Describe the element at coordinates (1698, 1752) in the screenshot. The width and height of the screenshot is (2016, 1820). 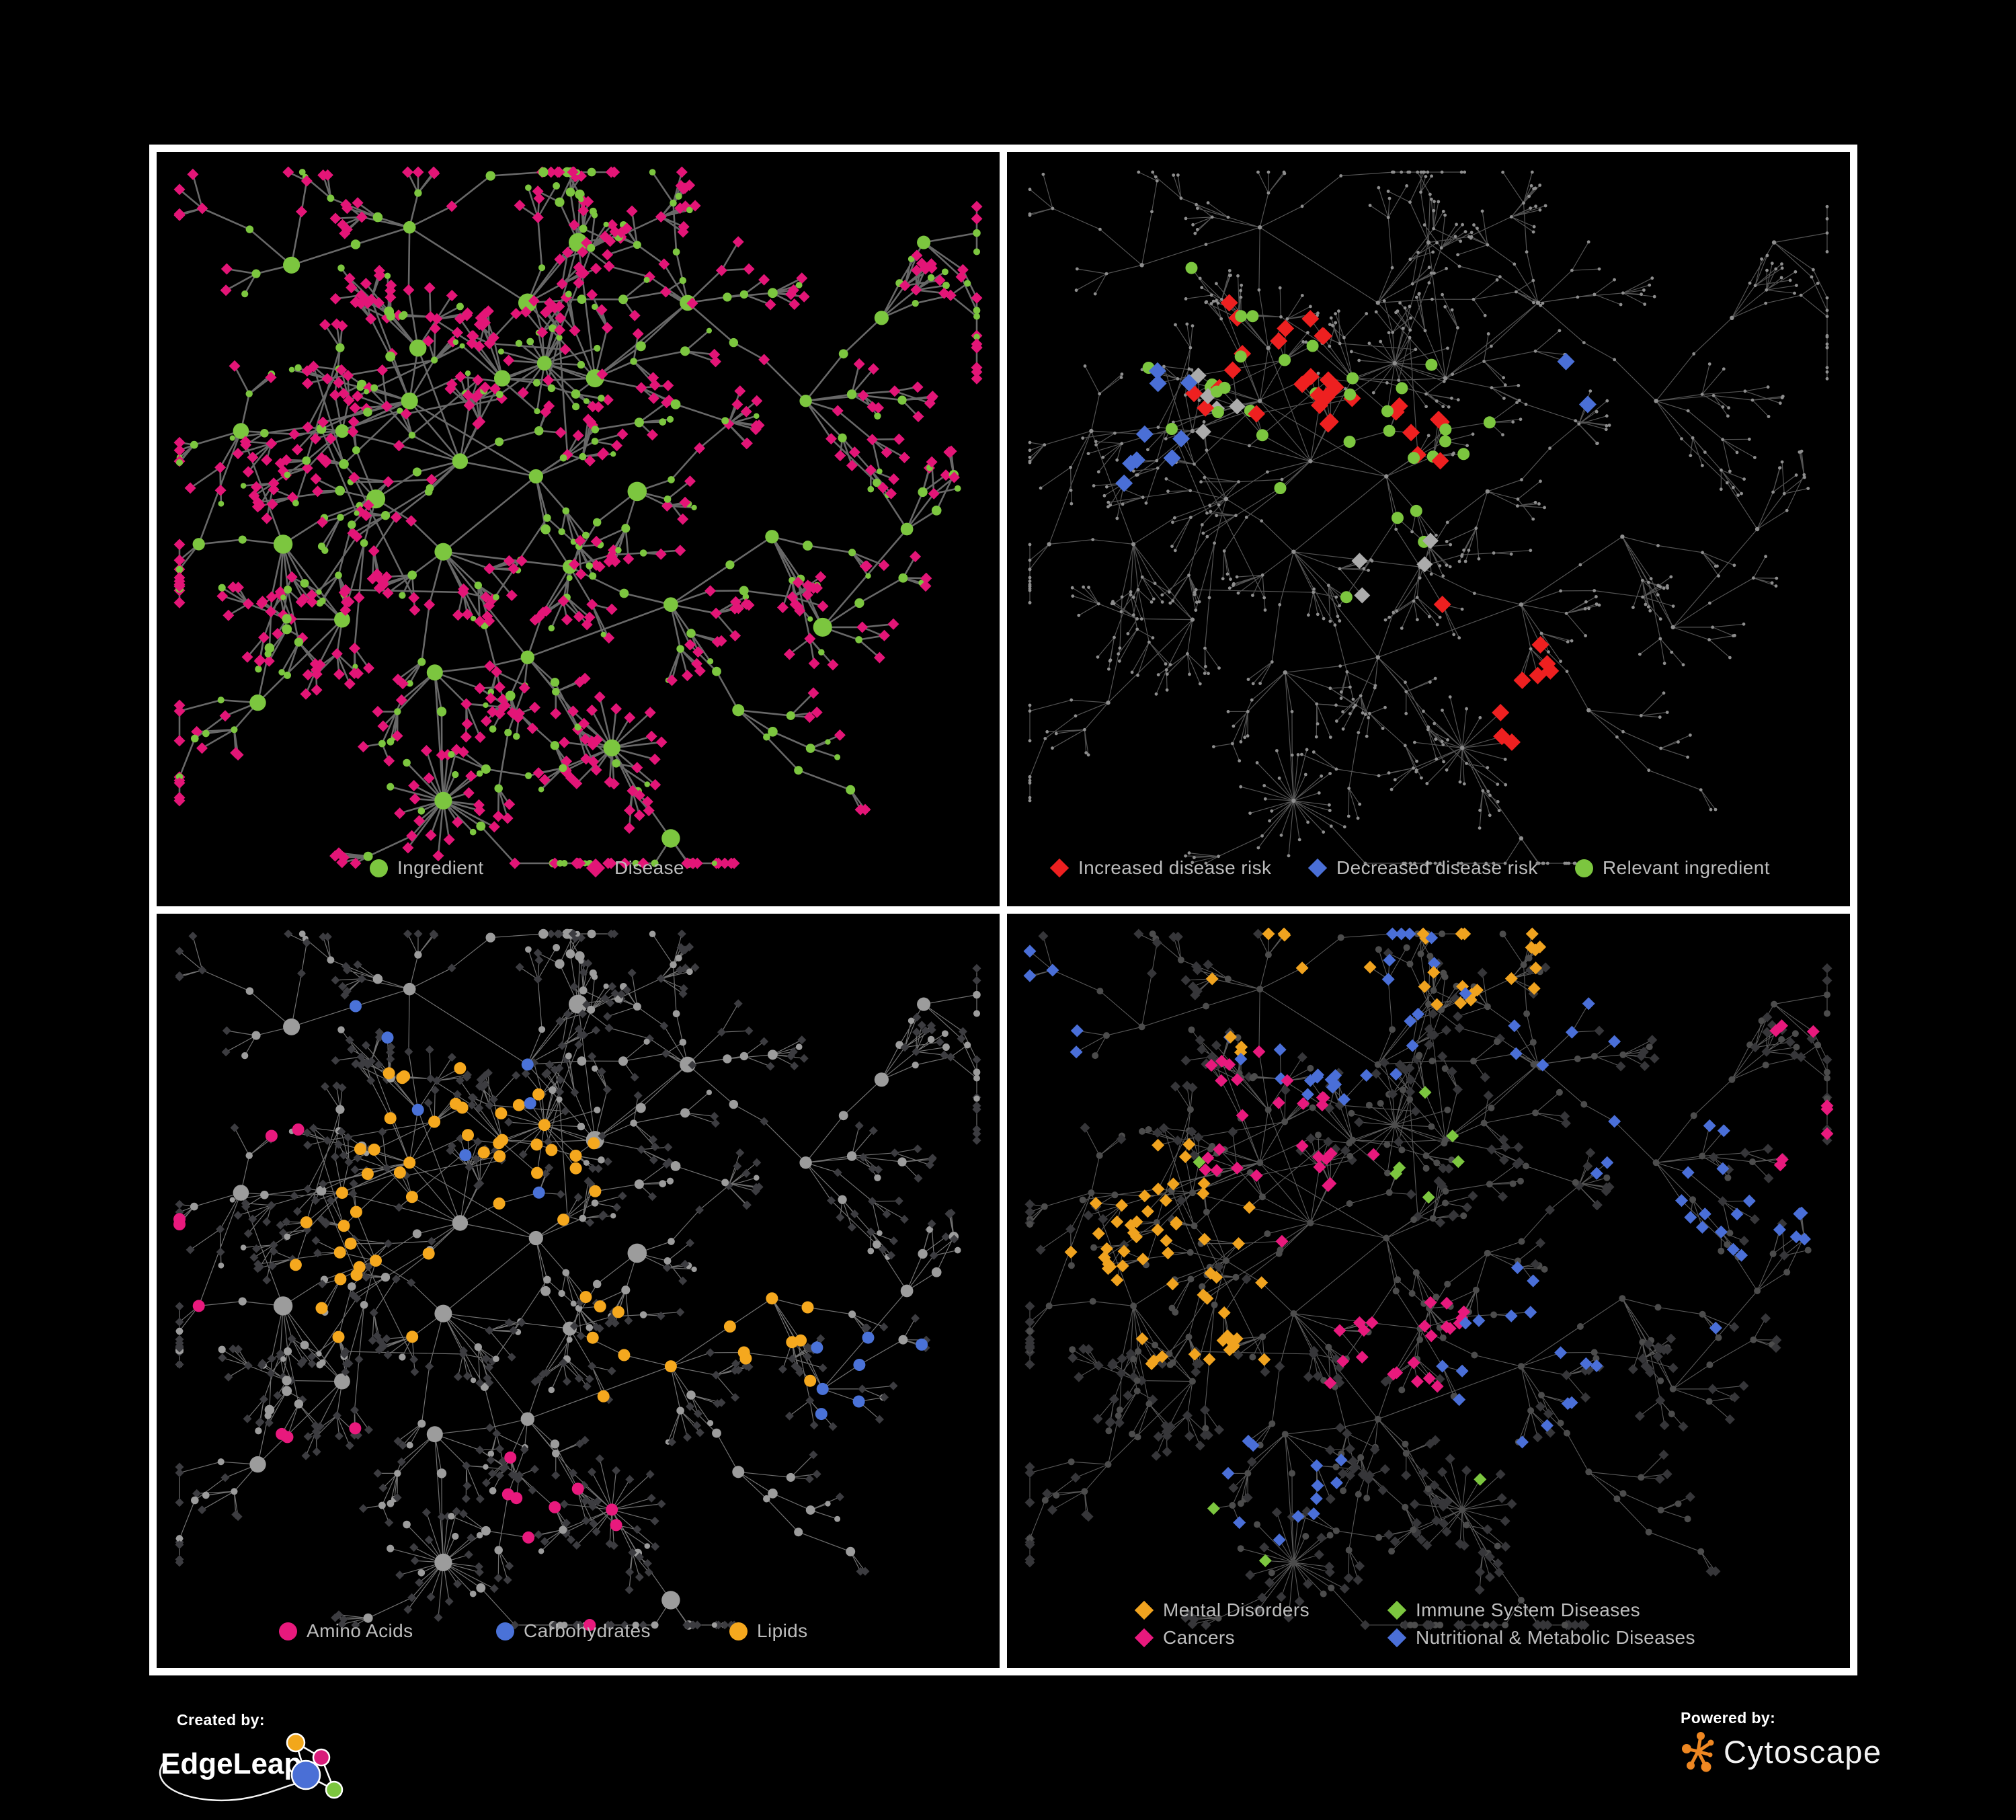
I see `cytoscape-logo-icon` at that location.